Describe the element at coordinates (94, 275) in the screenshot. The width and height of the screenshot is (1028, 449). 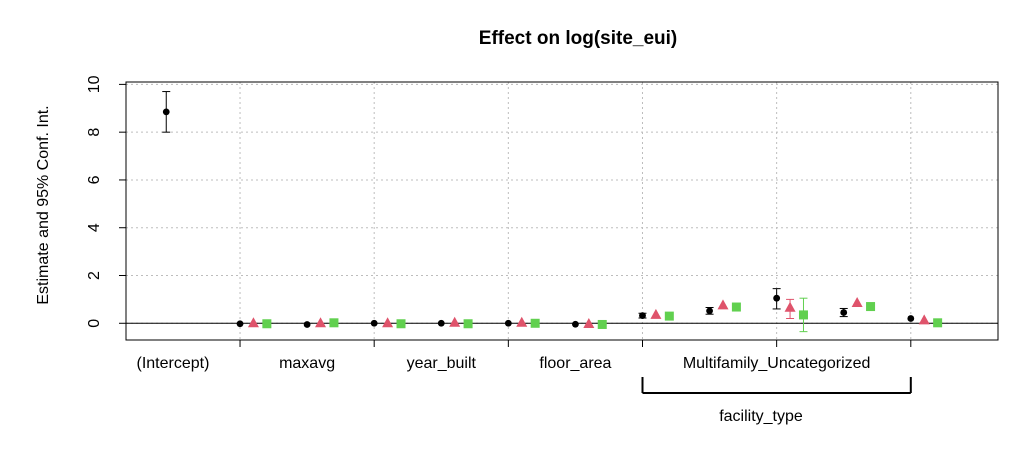
I see `y-tick-label: 2` at that location.